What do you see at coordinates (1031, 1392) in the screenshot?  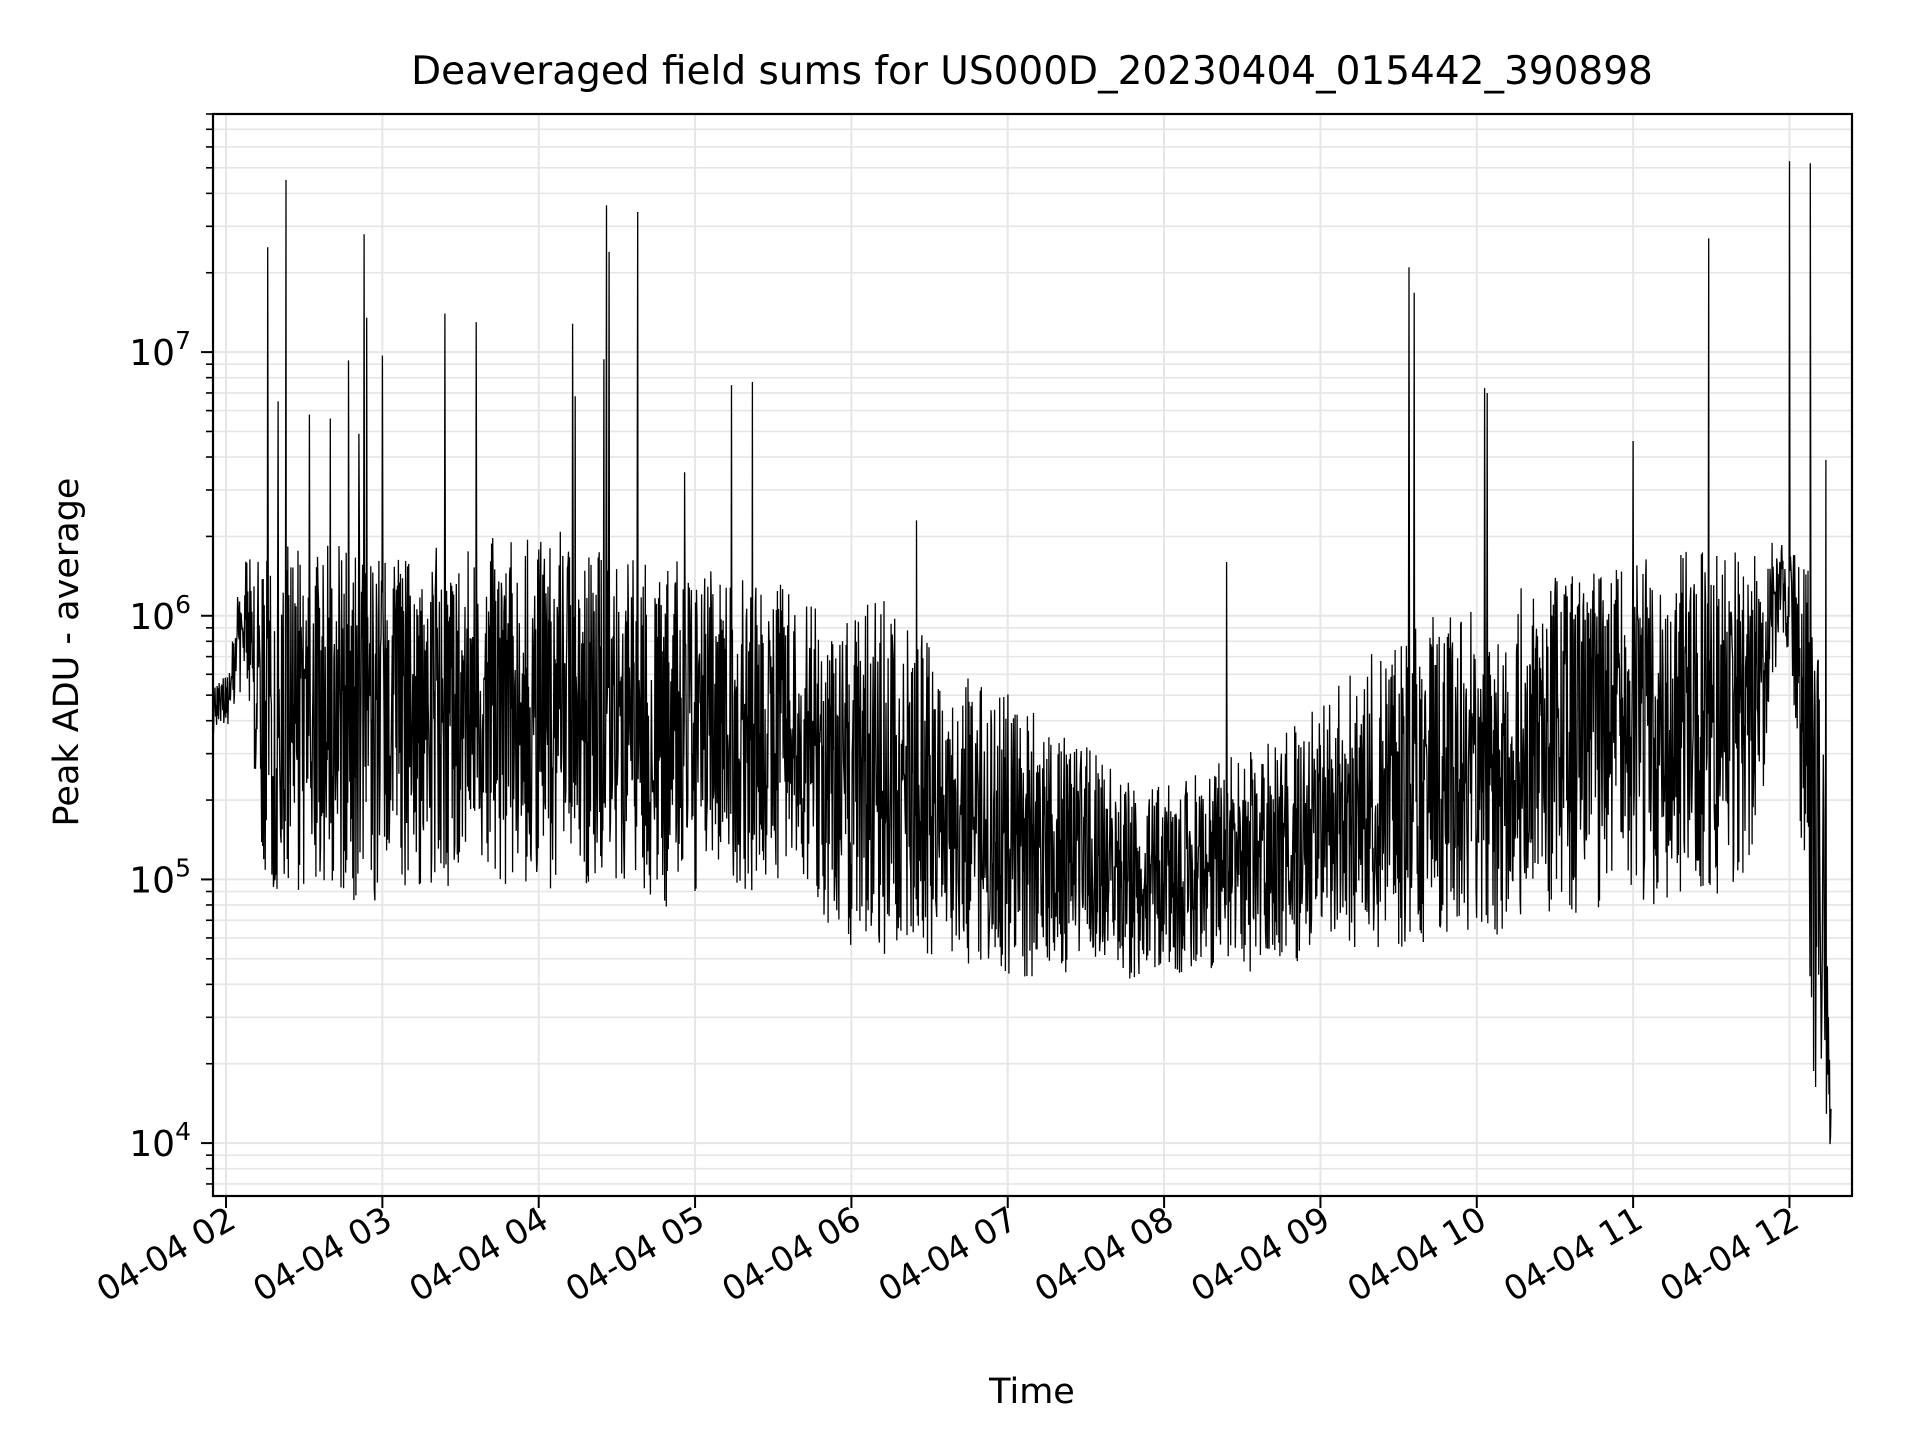 I see `x-axis-label: Time` at bounding box center [1031, 1392].